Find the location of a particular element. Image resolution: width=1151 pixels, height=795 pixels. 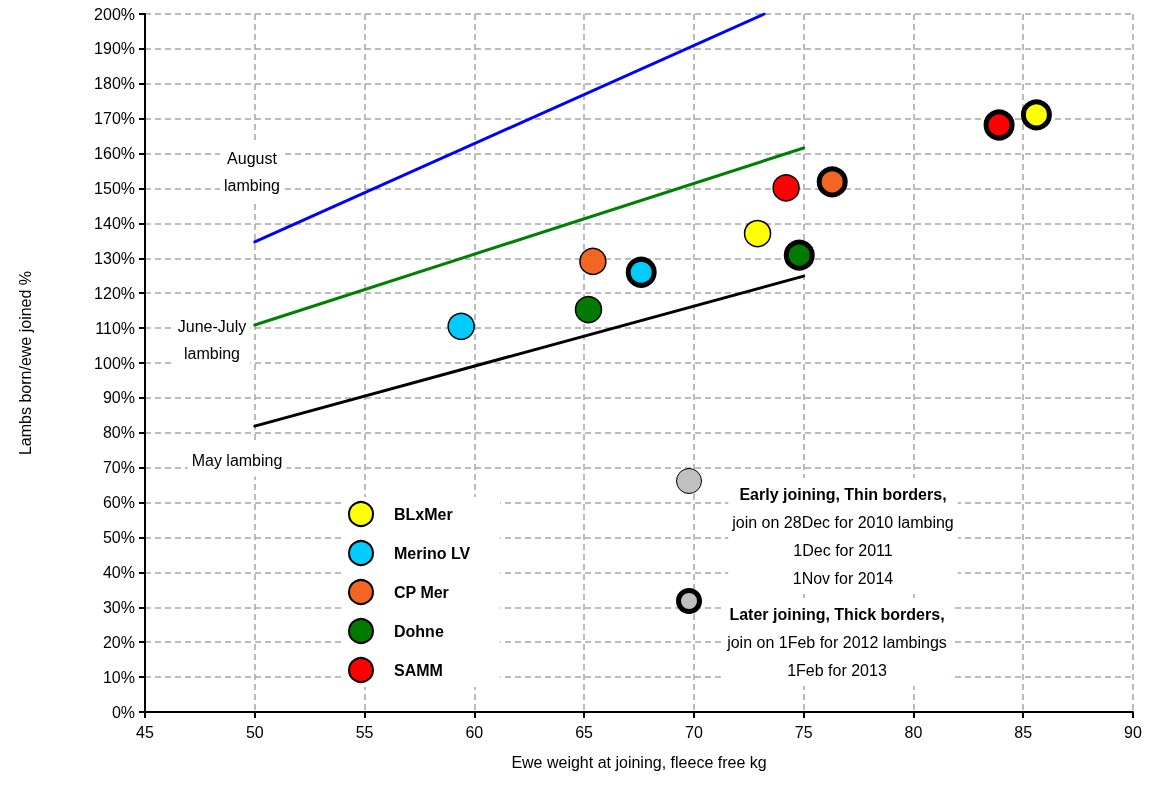

y-tick-label: 190% is located at coordinates (114, 49).